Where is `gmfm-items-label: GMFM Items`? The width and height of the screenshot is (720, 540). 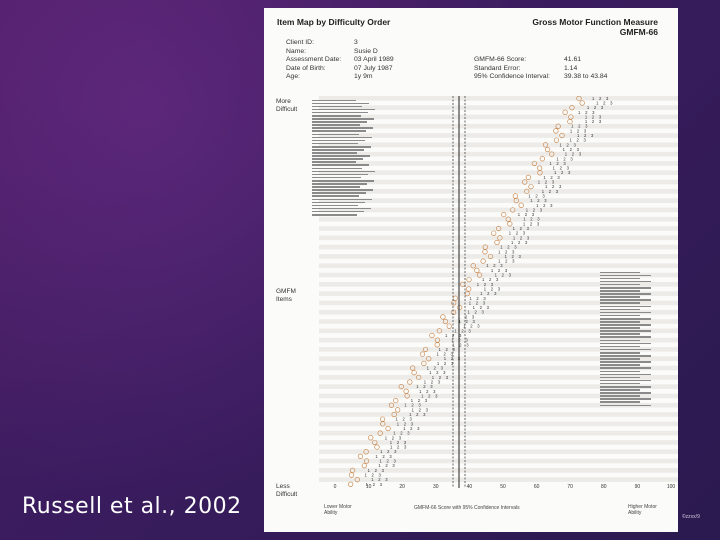 gmfm-items-label: GMFM Items is located at coordinates (286, 295).